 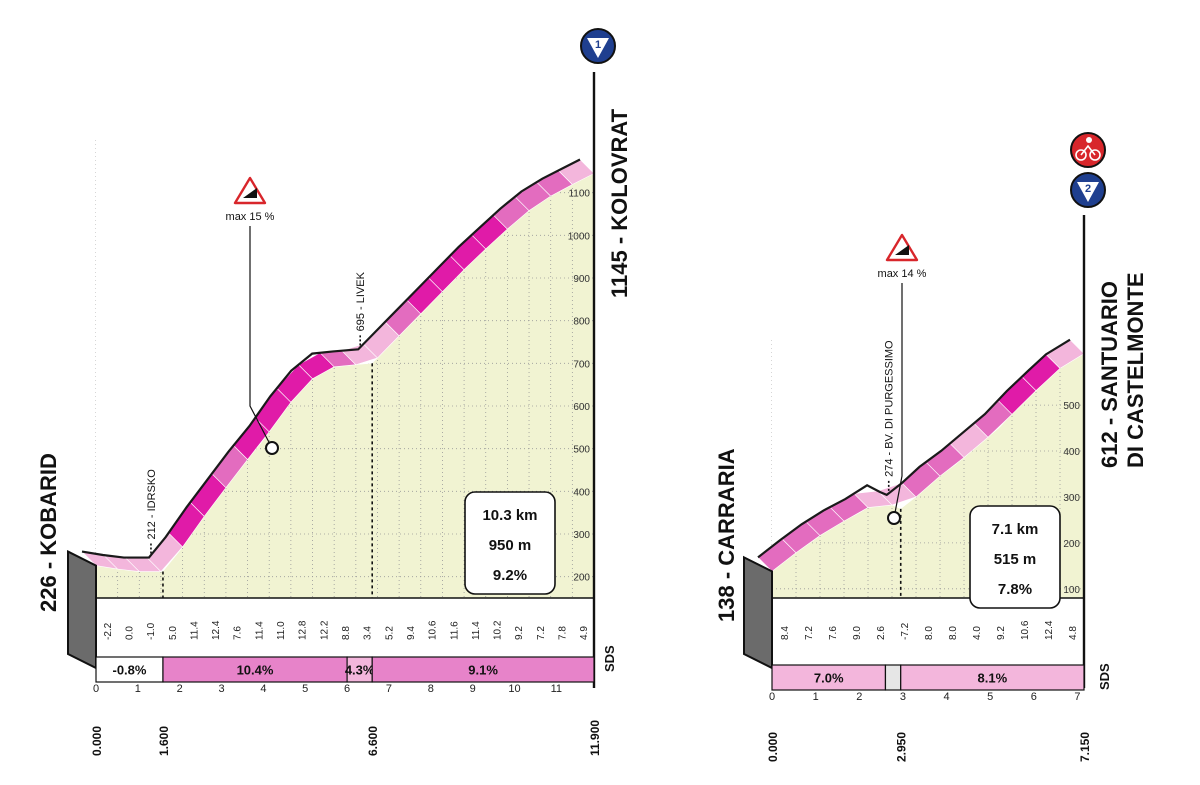 I want to click on kom-badge-number: 2, so click(x=1088, y=189).